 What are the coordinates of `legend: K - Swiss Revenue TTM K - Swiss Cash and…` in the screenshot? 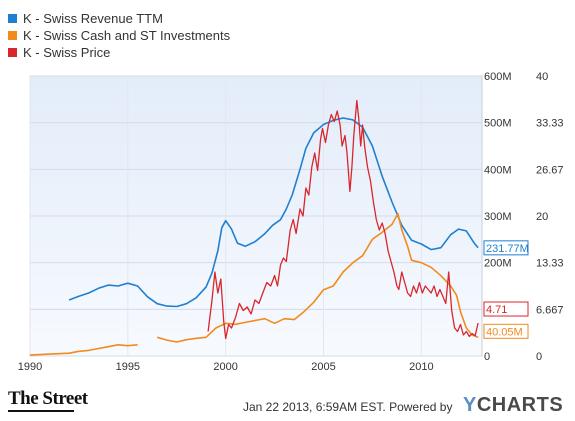 It's located at (119, 35).